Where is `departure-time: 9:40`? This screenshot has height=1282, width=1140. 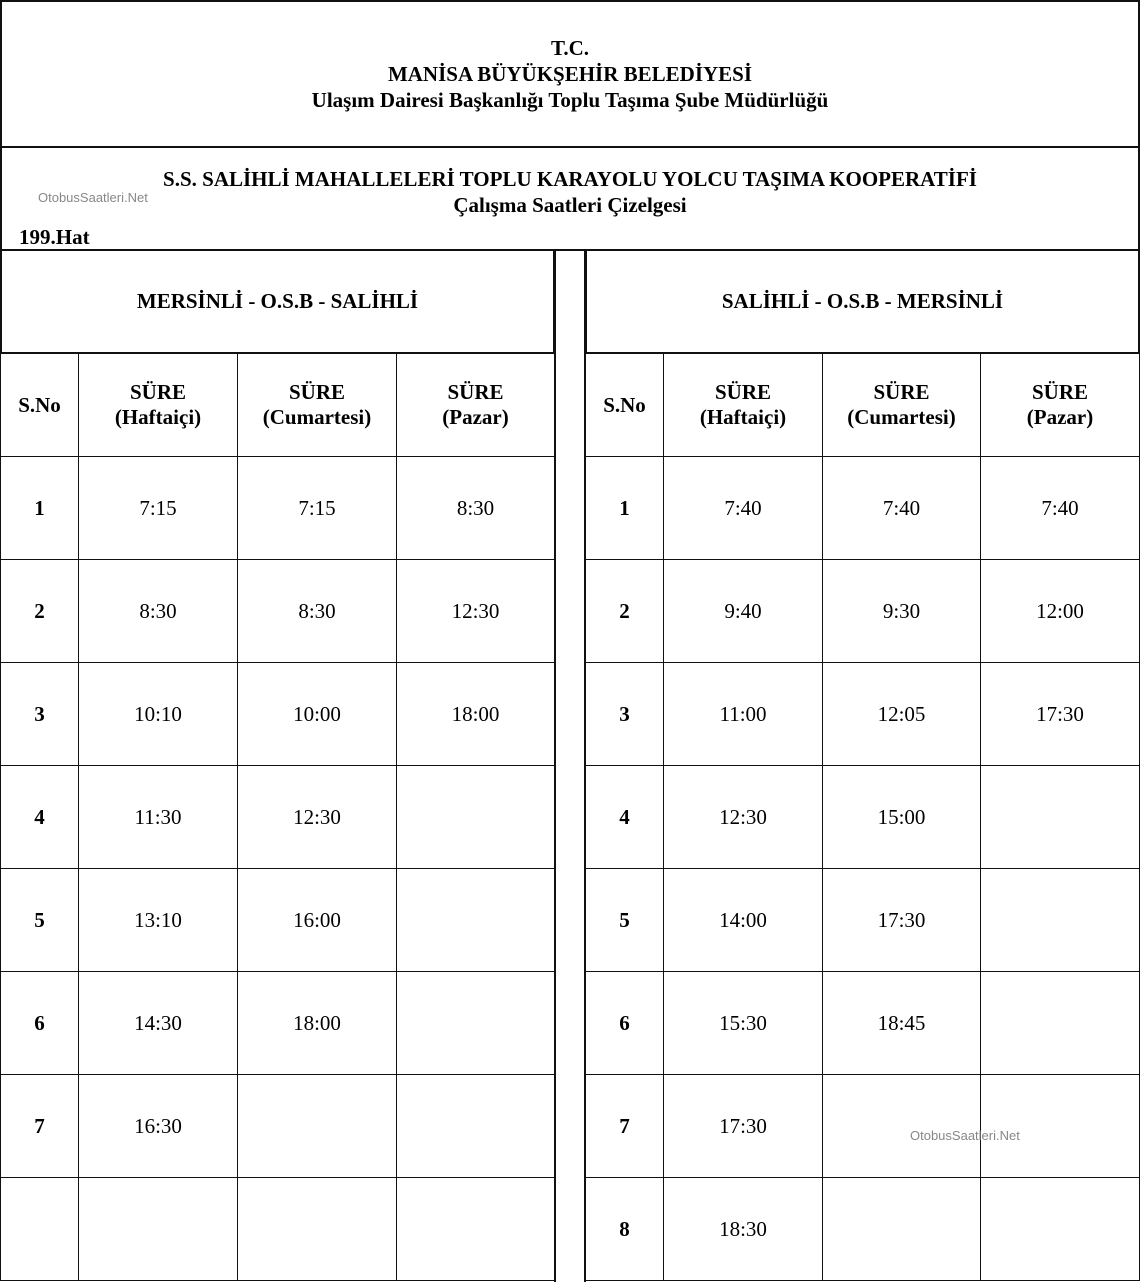
departure-time: 9:40 is located at coordinates (743, 611).